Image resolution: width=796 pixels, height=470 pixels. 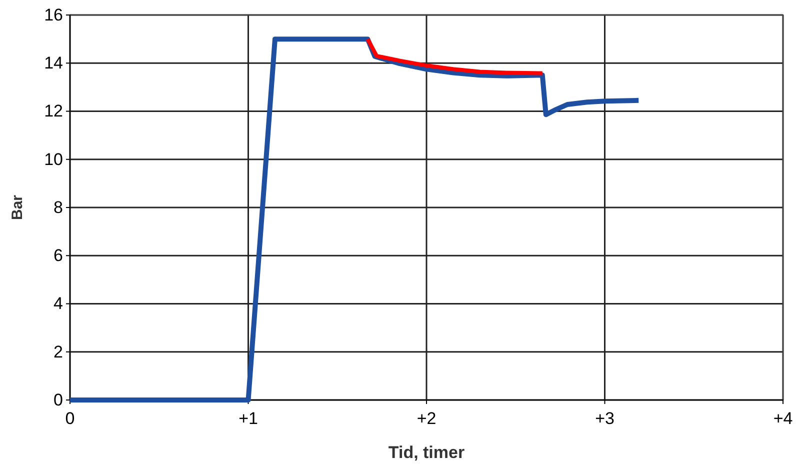 What do you see at coordinates (426, 418) in the screenshot?
I see `x-tick-label: +2` at bounding box center [426, 418].